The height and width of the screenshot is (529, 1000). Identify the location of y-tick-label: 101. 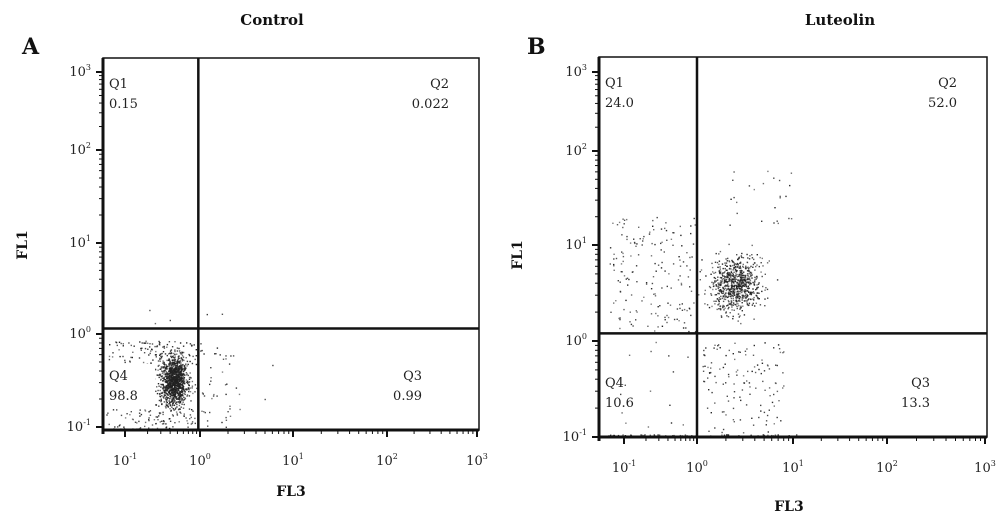
(576, 244).